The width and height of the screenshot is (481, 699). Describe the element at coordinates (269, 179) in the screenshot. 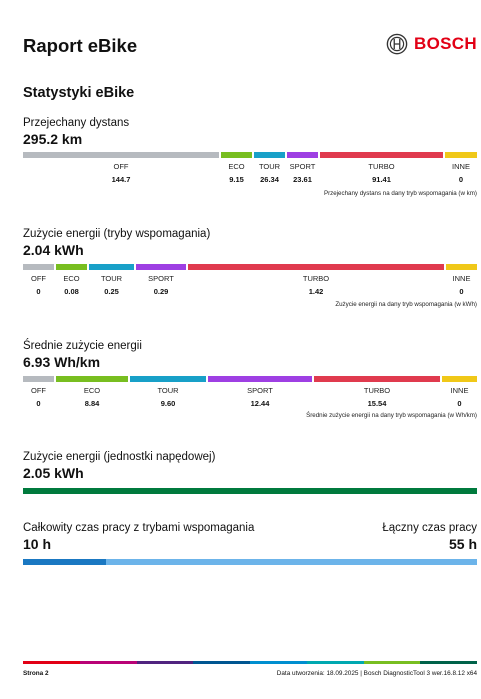

I see `distance-value-tour: 26.34` at that location.